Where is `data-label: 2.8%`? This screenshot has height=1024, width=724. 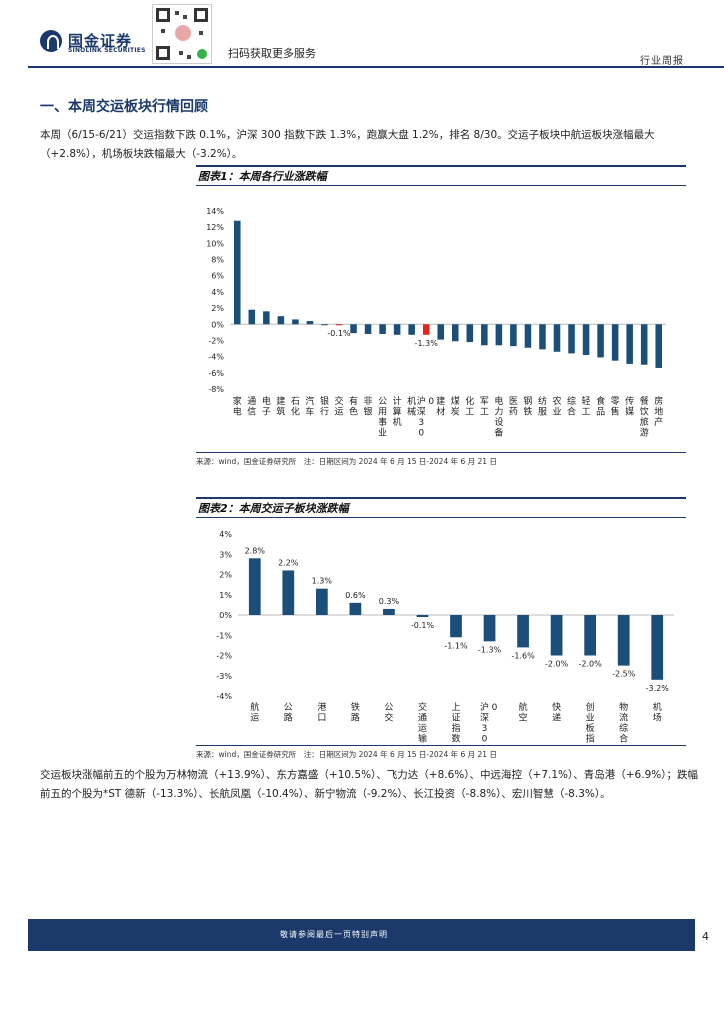 data-label: 2.8% is located at coordinates (255, 550).